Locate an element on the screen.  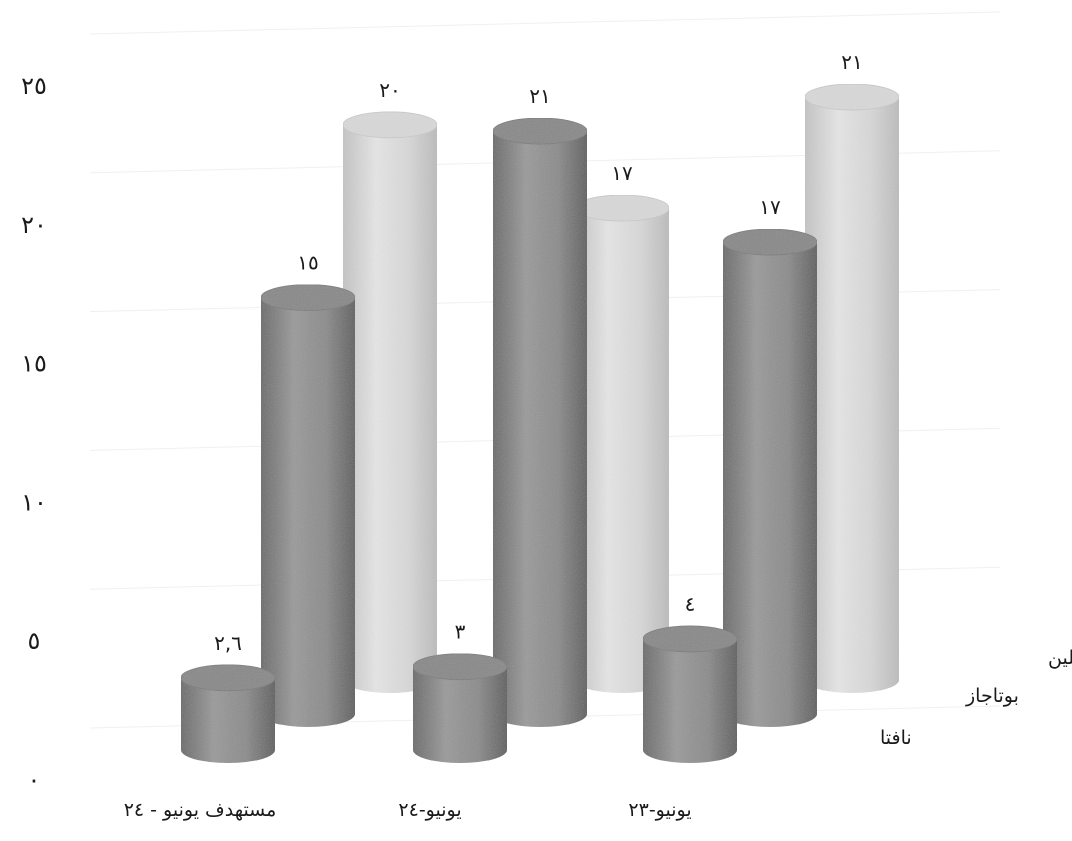
y-tick-label: ١٥ is located at coordinates (34, 364).